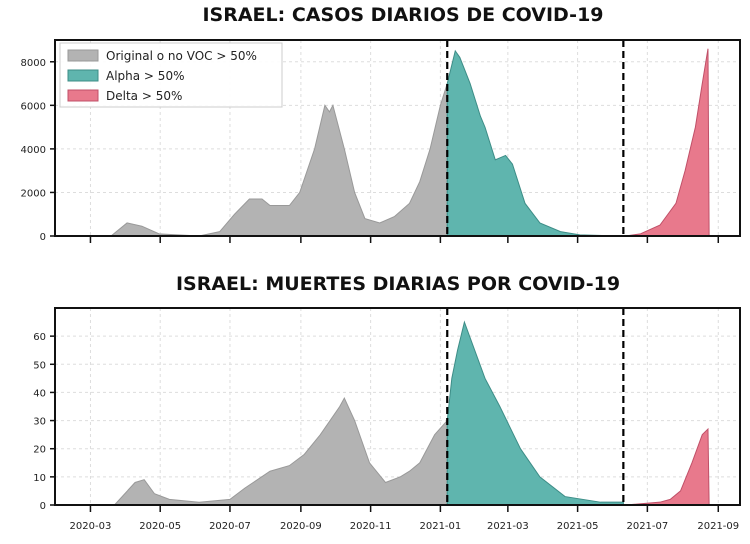 This screenshot has width=750, height=544. Describe the element at coordinates (39, 337) in the screenshot. I see `y-tick-label: 60` at that location.